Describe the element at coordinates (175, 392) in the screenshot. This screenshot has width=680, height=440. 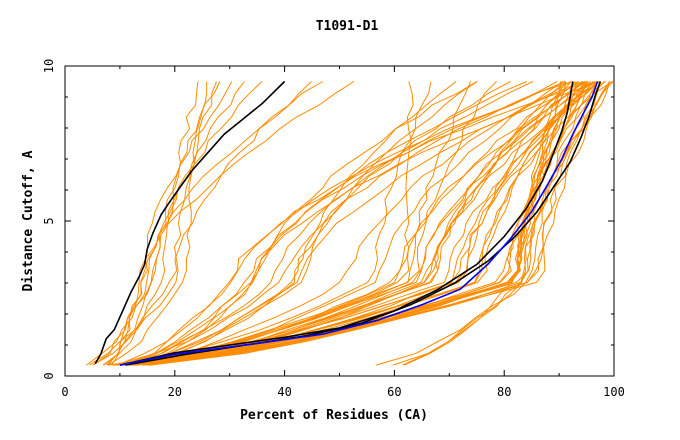
I see `x-tick-label: 20` at that location.